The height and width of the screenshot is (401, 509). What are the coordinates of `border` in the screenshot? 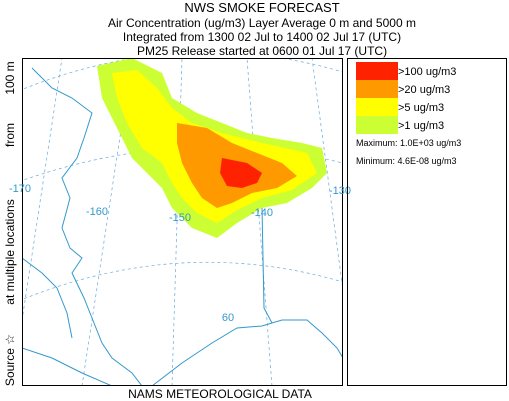 It's located at (267, 265).